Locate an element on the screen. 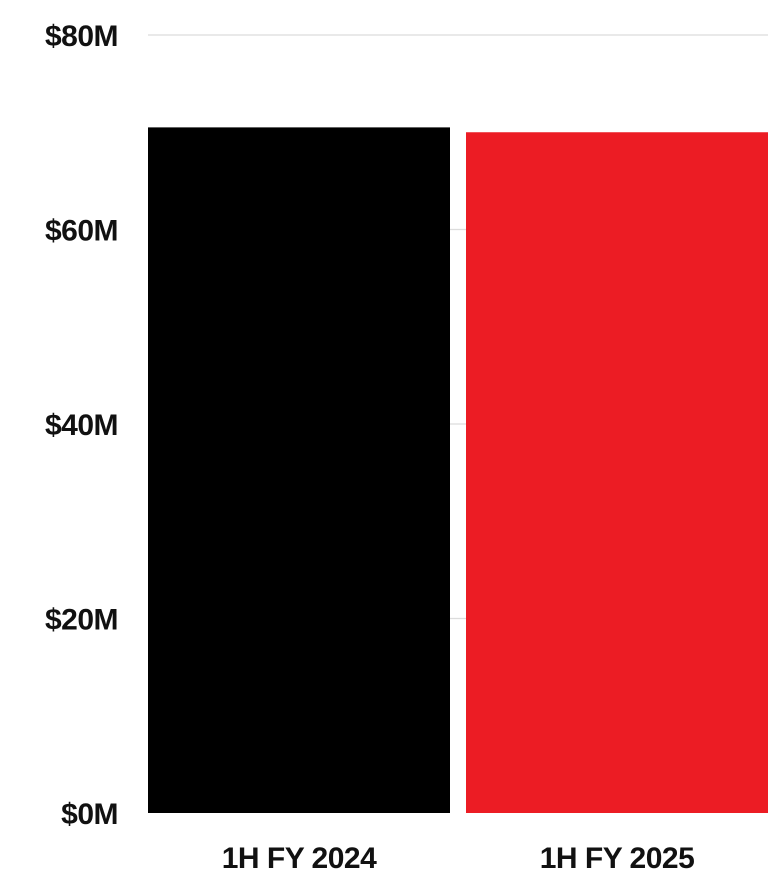 This screenshot has width=768, height=873. y-tick-label: $60M is located at coordinates (81, 231).